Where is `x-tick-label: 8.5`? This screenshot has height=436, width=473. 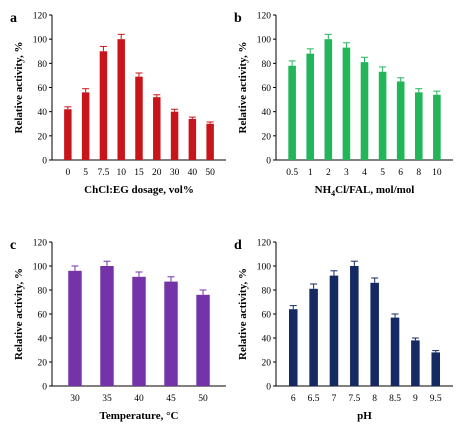
x-tick-label: 8.5 is located at coordinates (395, 399).